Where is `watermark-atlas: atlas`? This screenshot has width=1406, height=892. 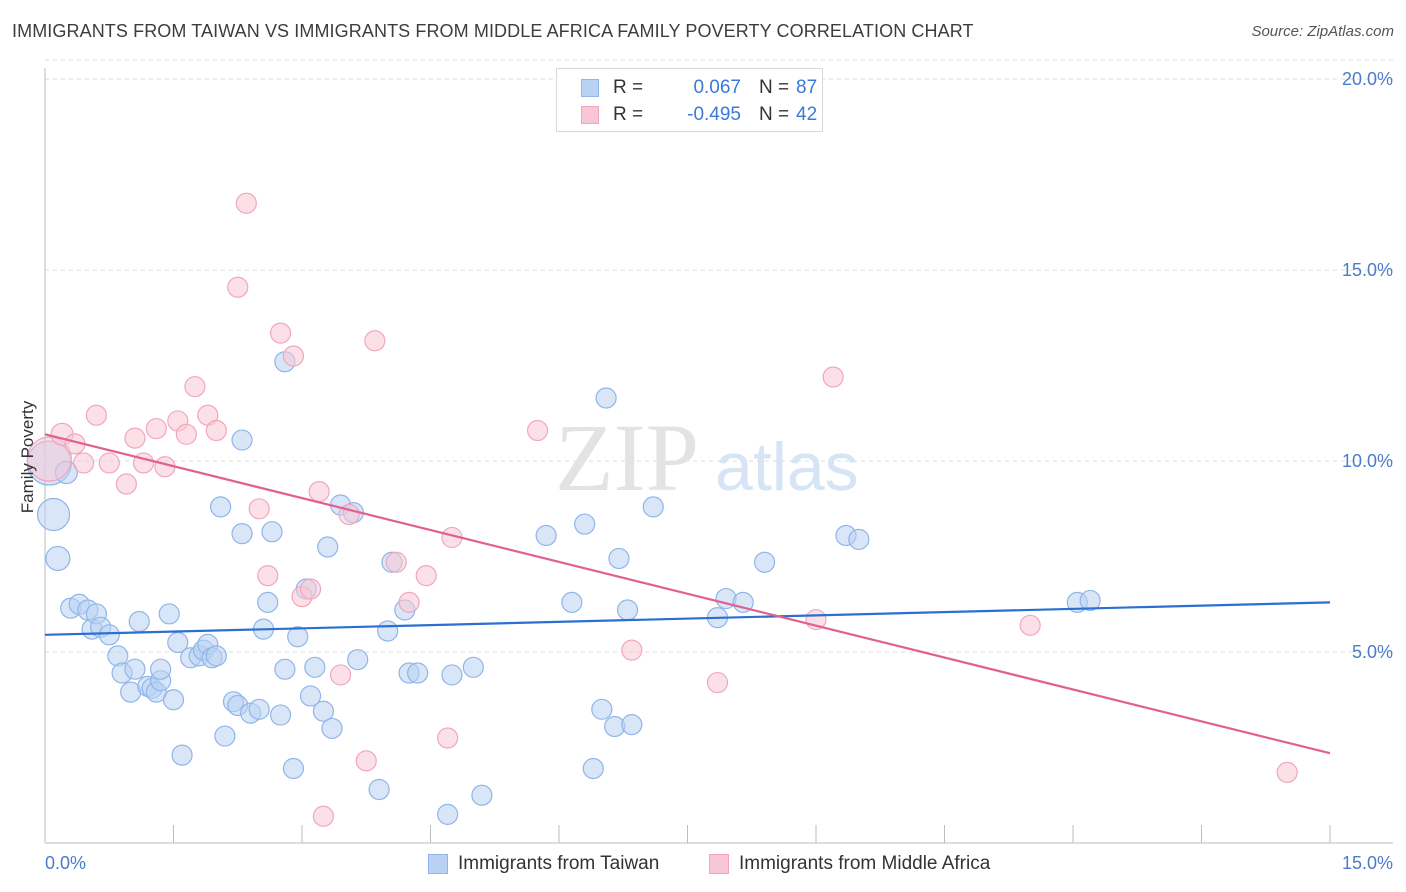 watermark-atlas: atlas is located at coordinates (787, 467).